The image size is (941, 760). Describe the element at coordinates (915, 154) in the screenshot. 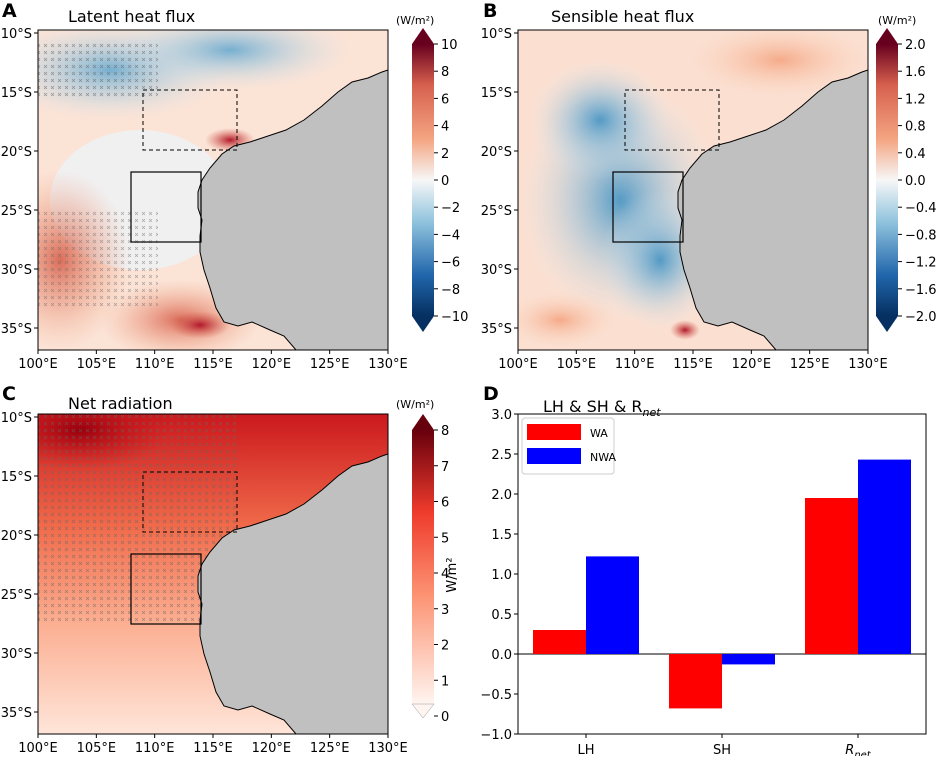

I see `colorbar-tick-label: 0.4` at that location.